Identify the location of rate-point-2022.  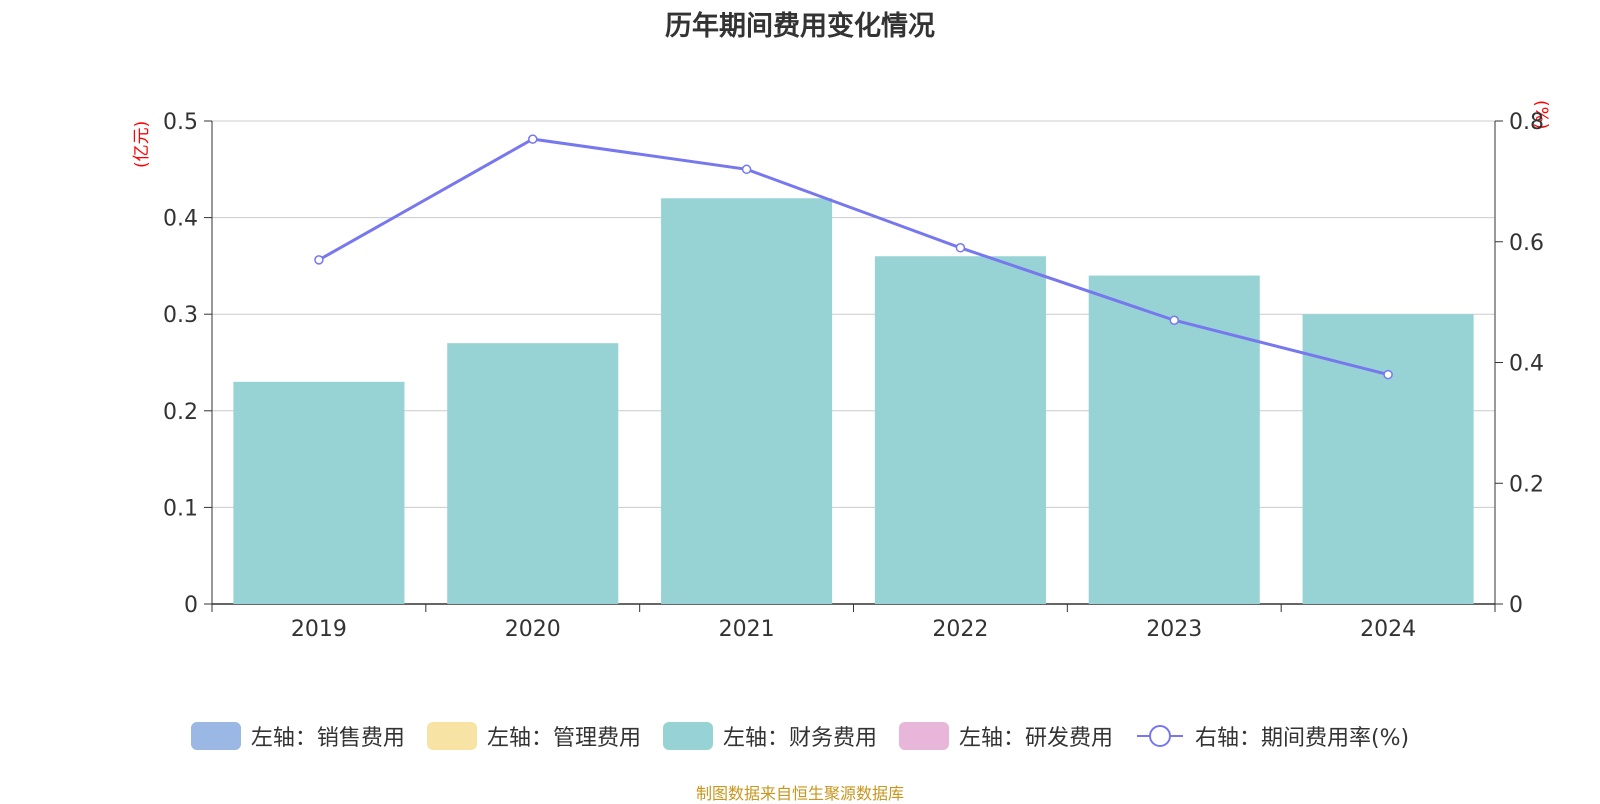
(960, 248).